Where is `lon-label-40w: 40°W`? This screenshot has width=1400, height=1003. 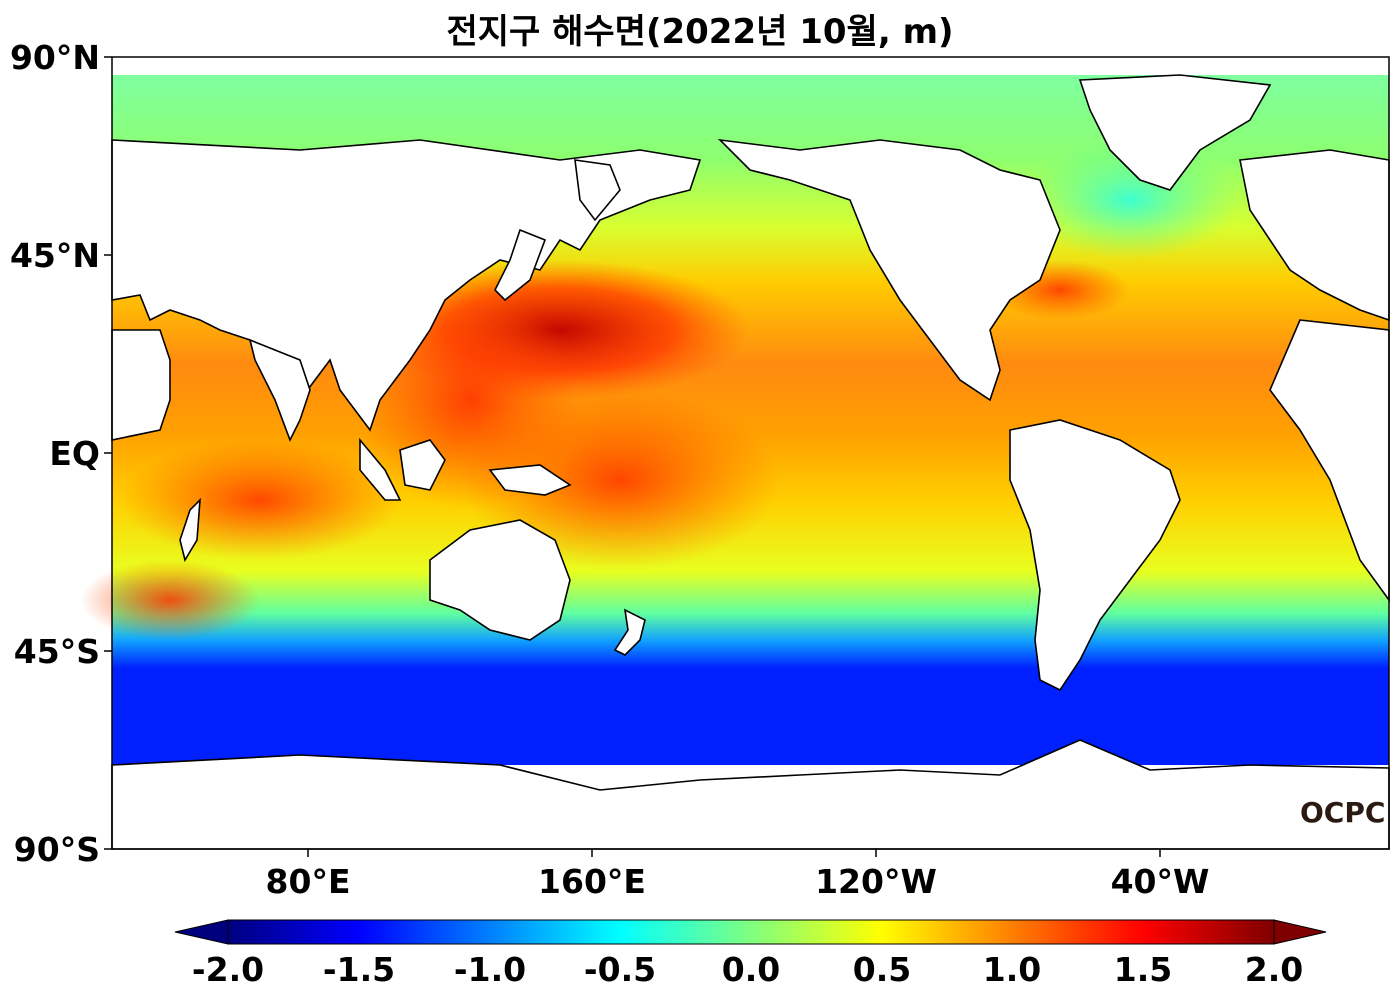
lon-label-40w: 40°W is located at coordinates (1160, 881).